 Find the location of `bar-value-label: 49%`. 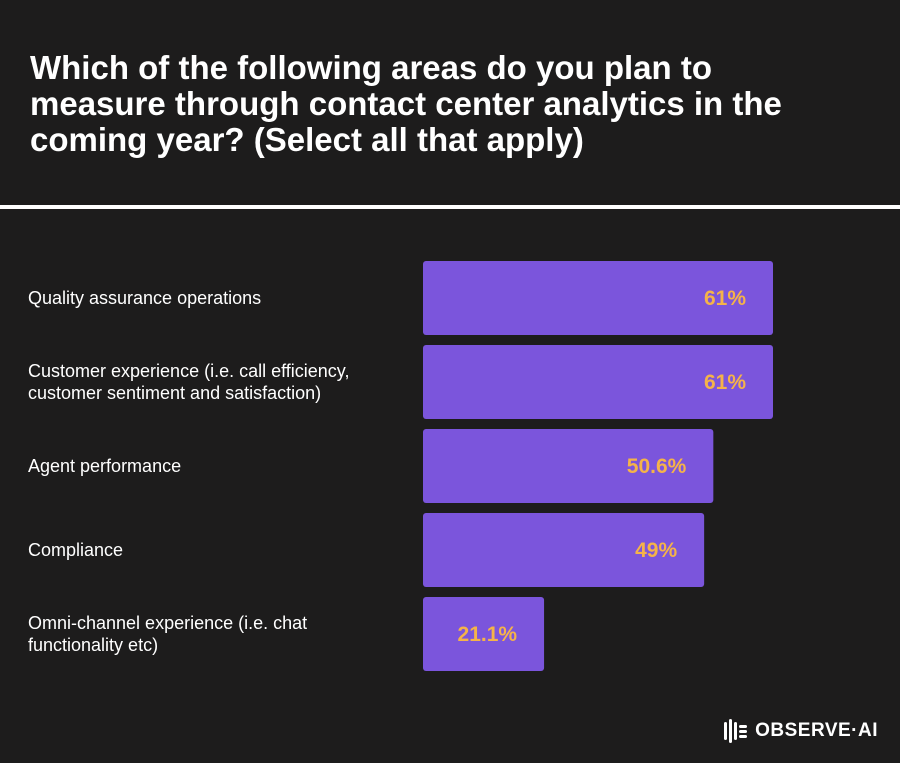

bar-value-label: 49% is located at coordinates (656, 550).